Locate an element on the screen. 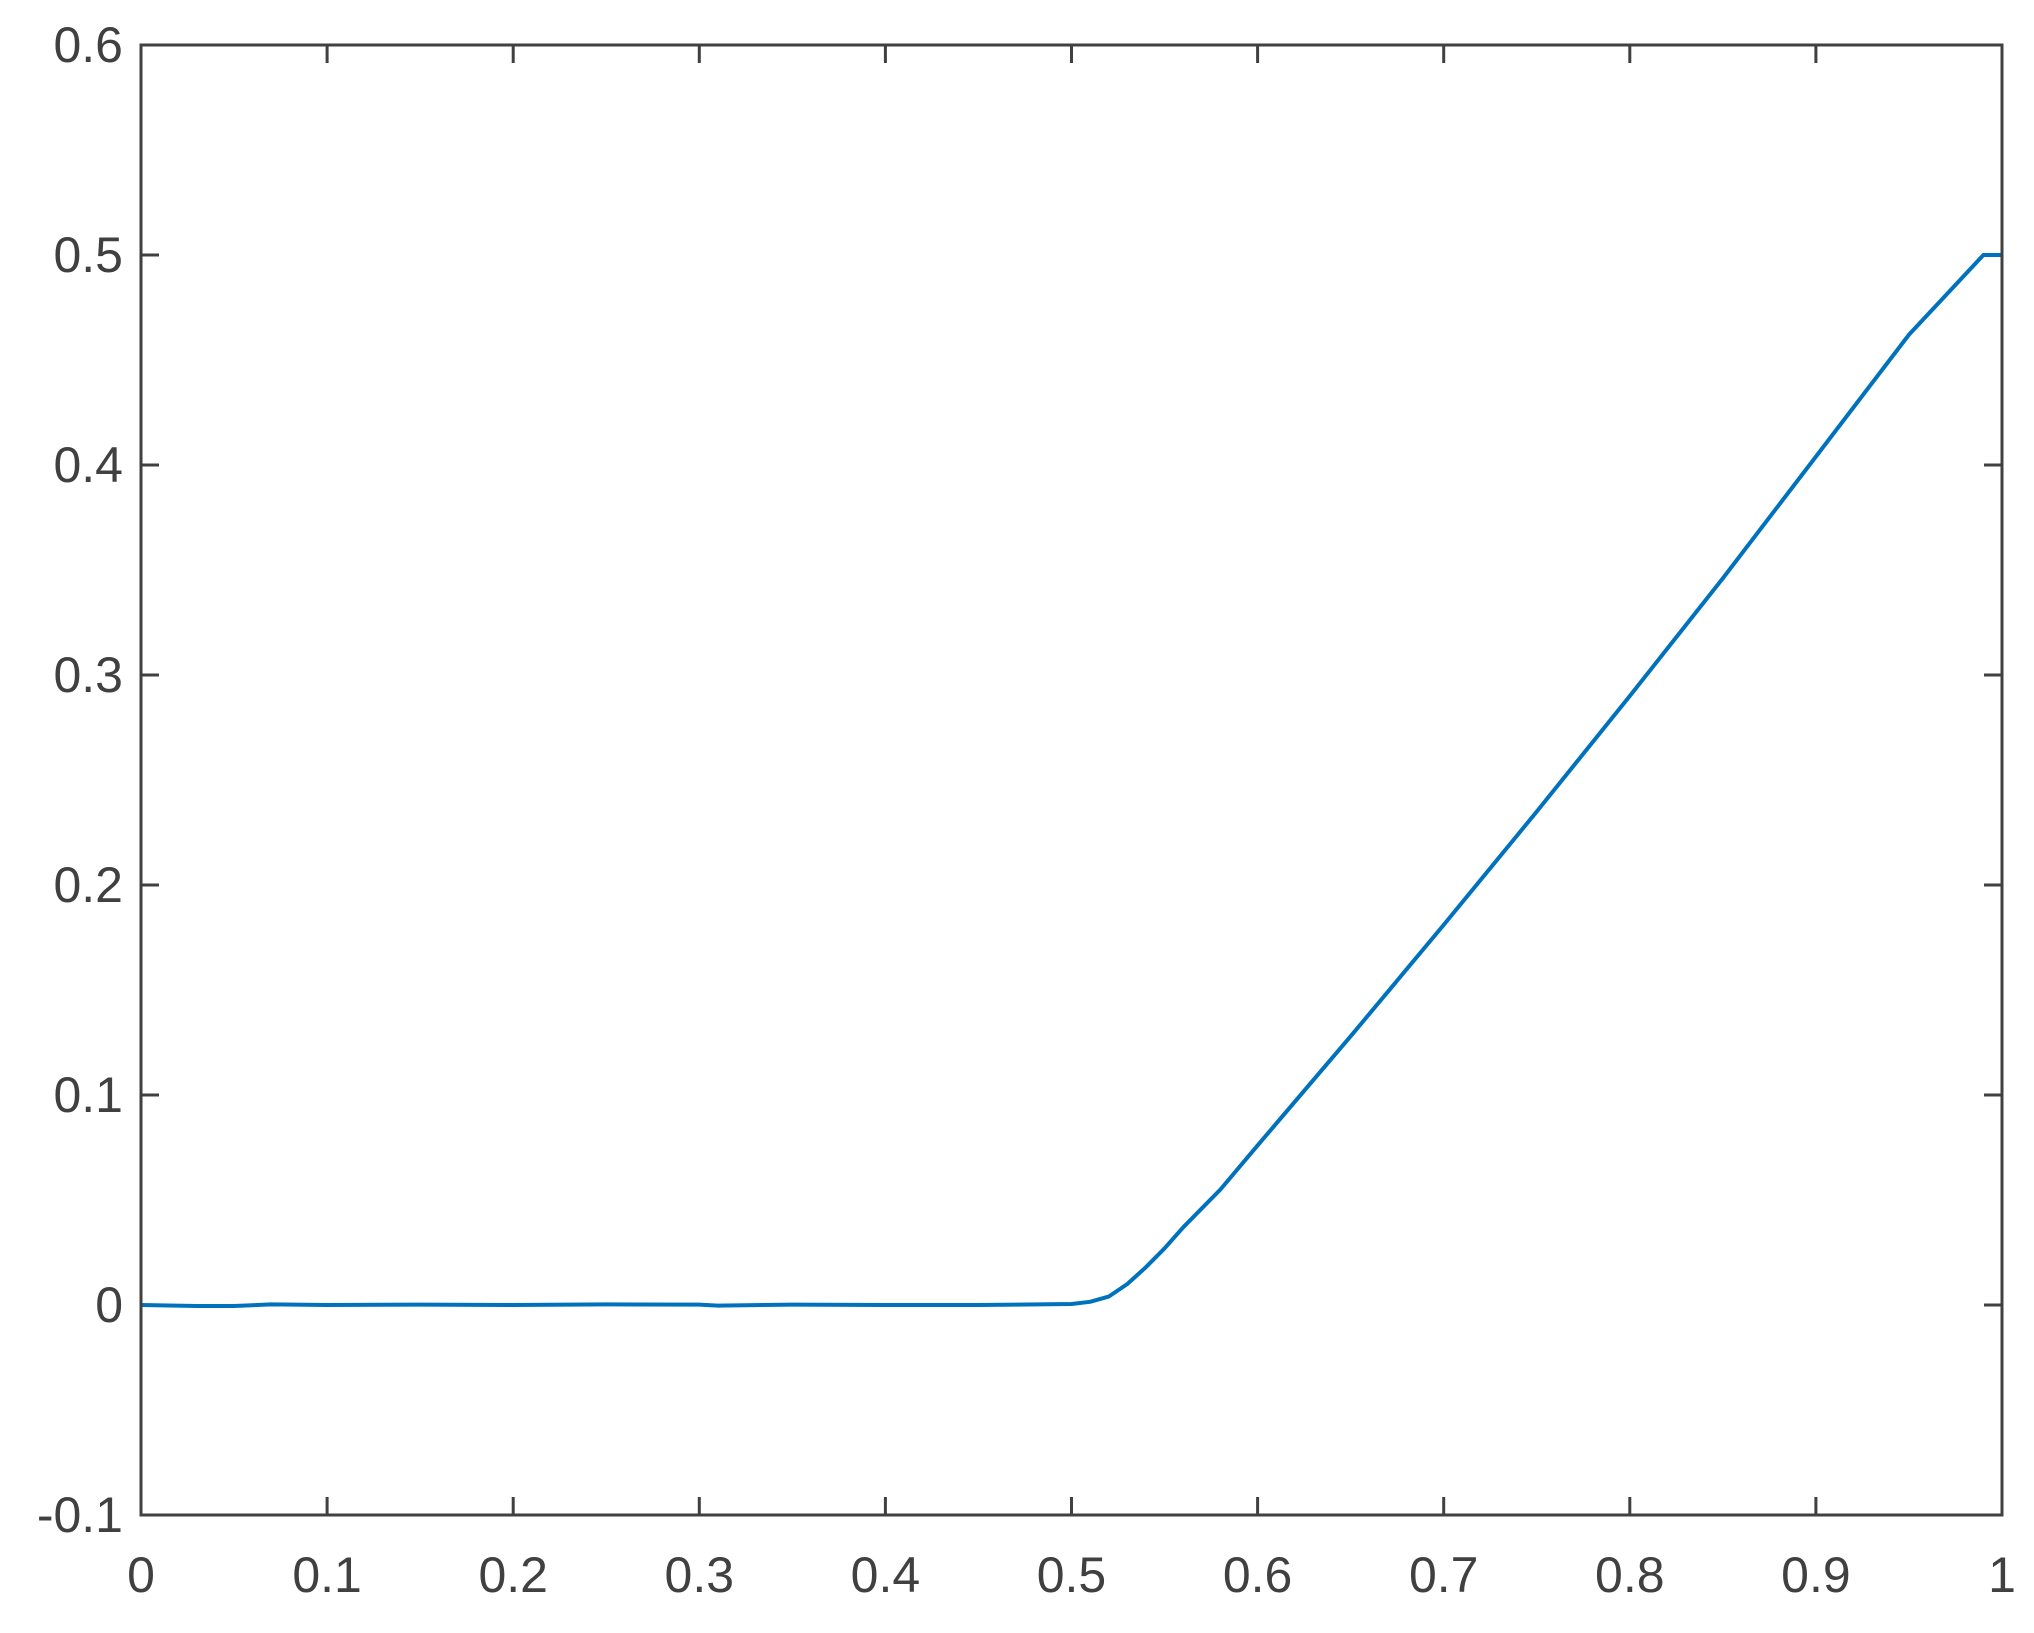  y-tick-label: 0.3 is located at coordinates (88, 675).